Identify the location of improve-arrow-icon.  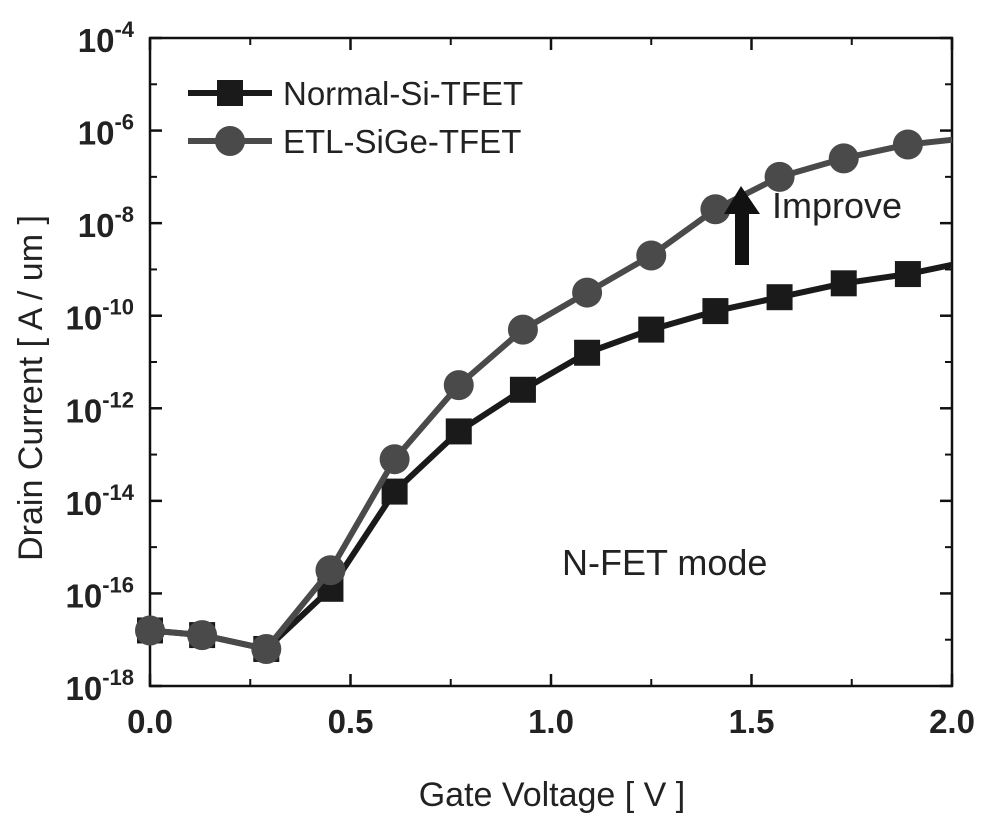
(742, 225).